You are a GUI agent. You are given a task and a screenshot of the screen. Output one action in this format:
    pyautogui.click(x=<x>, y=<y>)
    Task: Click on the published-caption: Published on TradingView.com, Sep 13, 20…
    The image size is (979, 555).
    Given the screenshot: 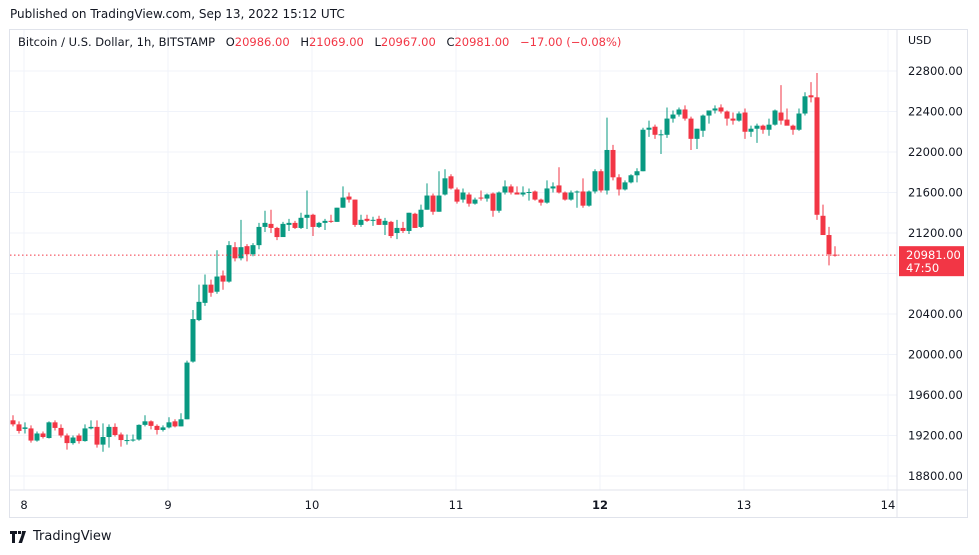 What is the action you would take?
    pyautogui.click(x=177, y=14)
    